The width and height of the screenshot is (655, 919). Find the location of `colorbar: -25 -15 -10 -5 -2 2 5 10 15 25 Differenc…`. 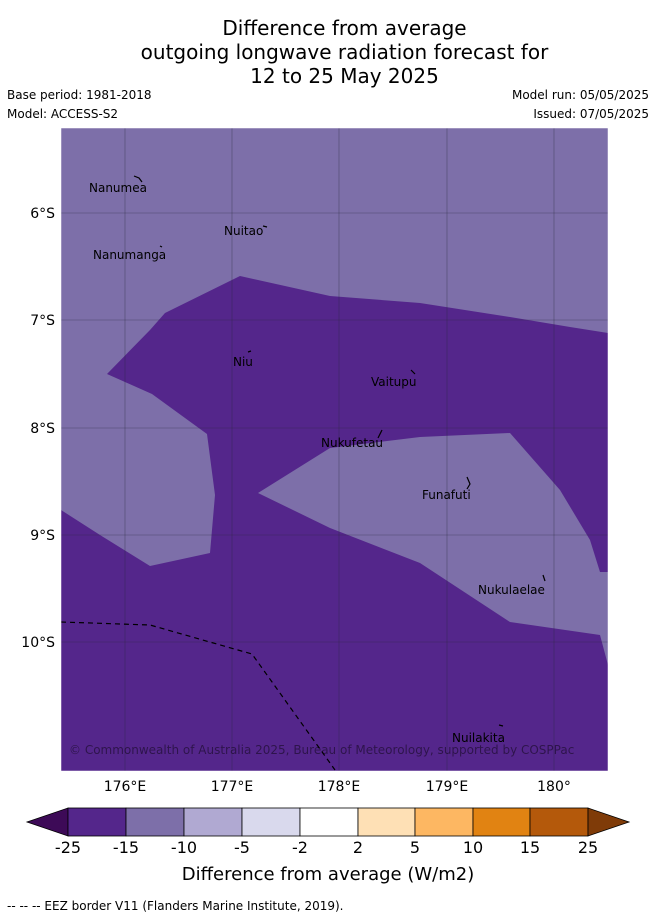

colorbar: -25 -15 -10 -5 -2 2 5 10 15 25 Differenc… is located at coordinates (328, 846).